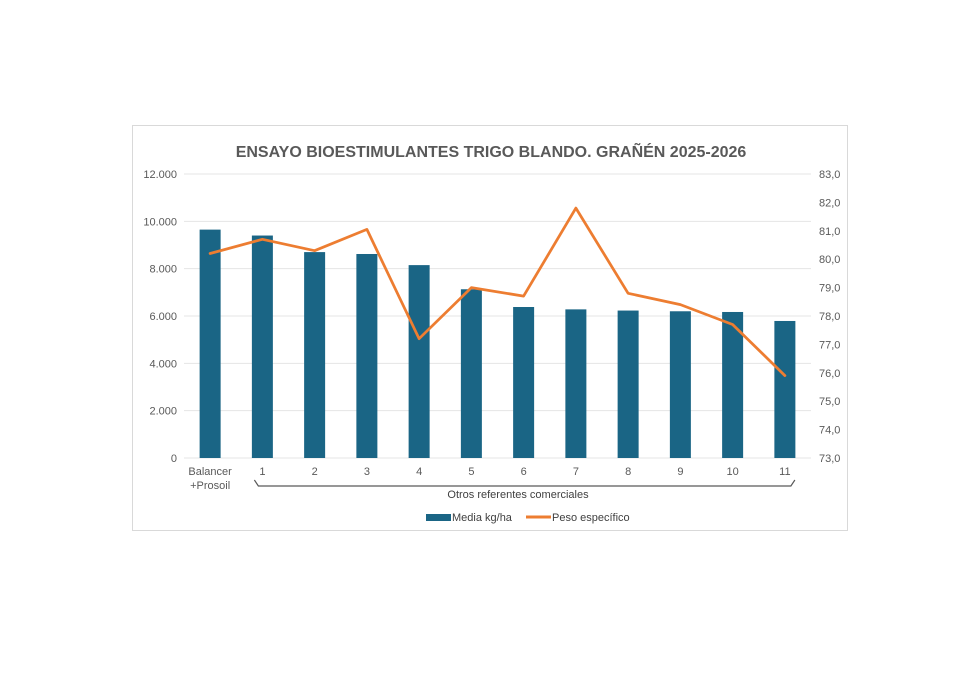 The image size is (980, 693). I want to click on y-left-tick-label: 8.000, so click(163, 270).